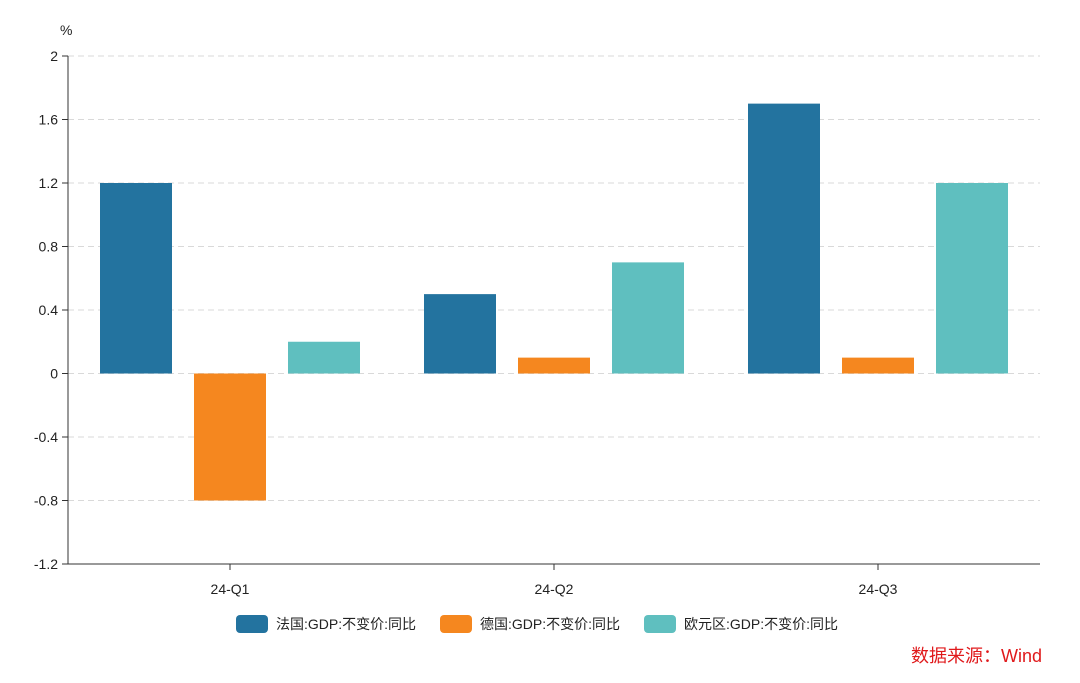 The height and width of the screenshot is (683, 1080). I want to click on legend: 法国:GDP:不变价:同比 德国:GDP:不变价:同比 欧元区:GDP:不变价:同比, so click(537, 624).